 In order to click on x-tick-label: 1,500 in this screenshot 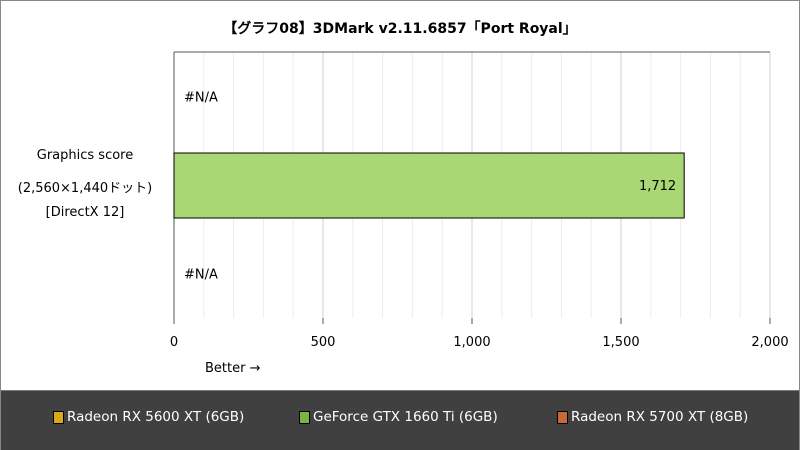, I will do `click(620, 342)`.